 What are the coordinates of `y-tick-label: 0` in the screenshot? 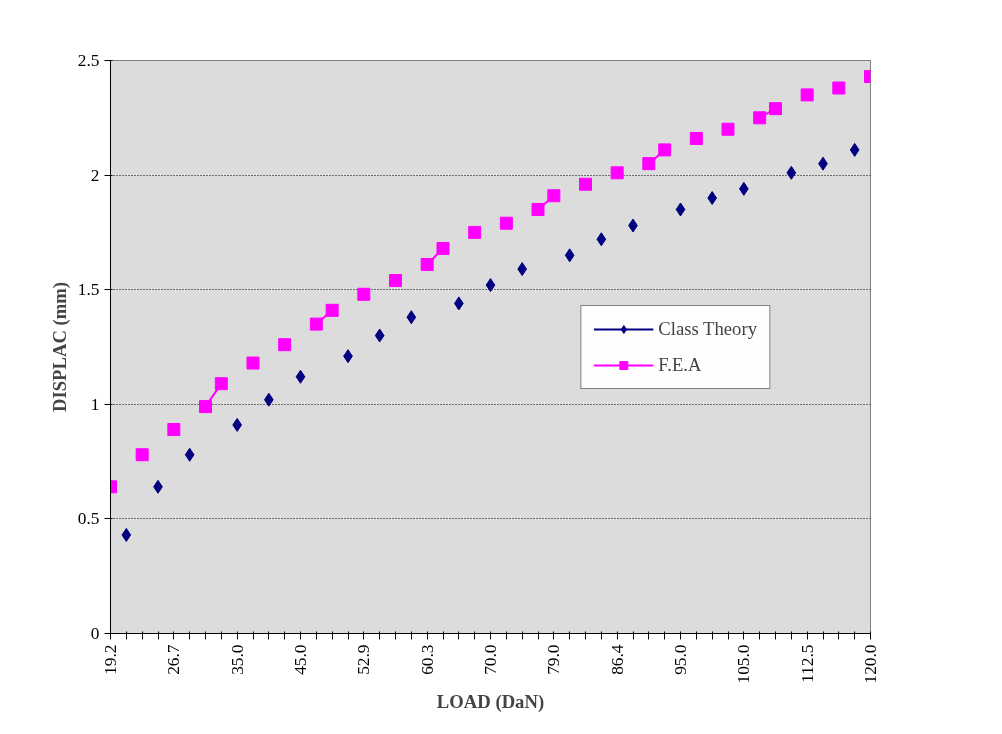 It's located at (95, 633).